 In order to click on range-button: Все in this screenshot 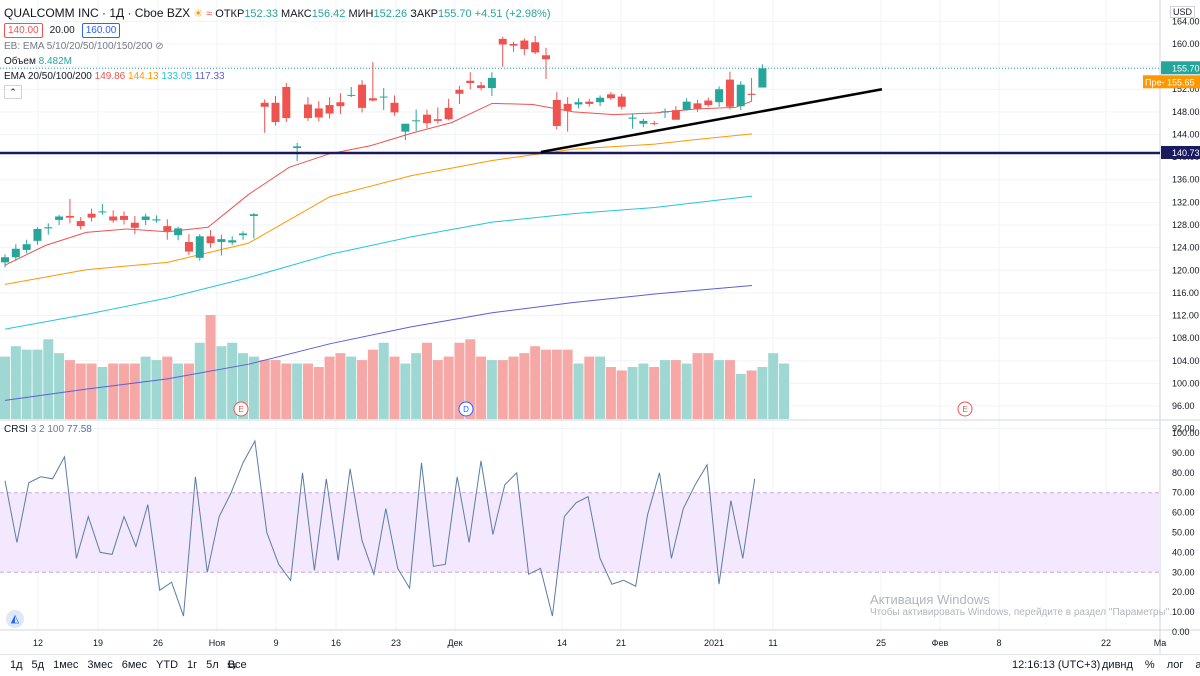, I will do `click(237, 665)`.